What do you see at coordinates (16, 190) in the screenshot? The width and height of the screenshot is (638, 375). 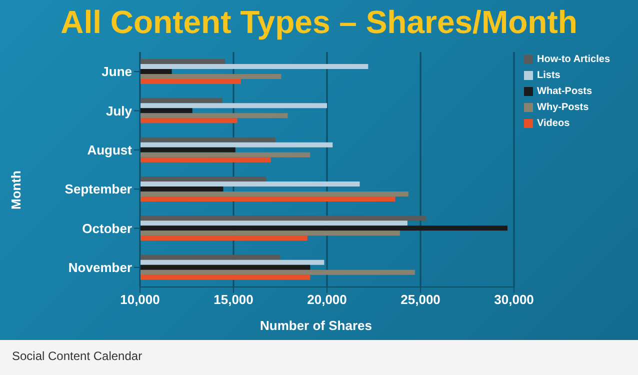 I see `y-axis-title: Month` at bounding box center [16, 190].